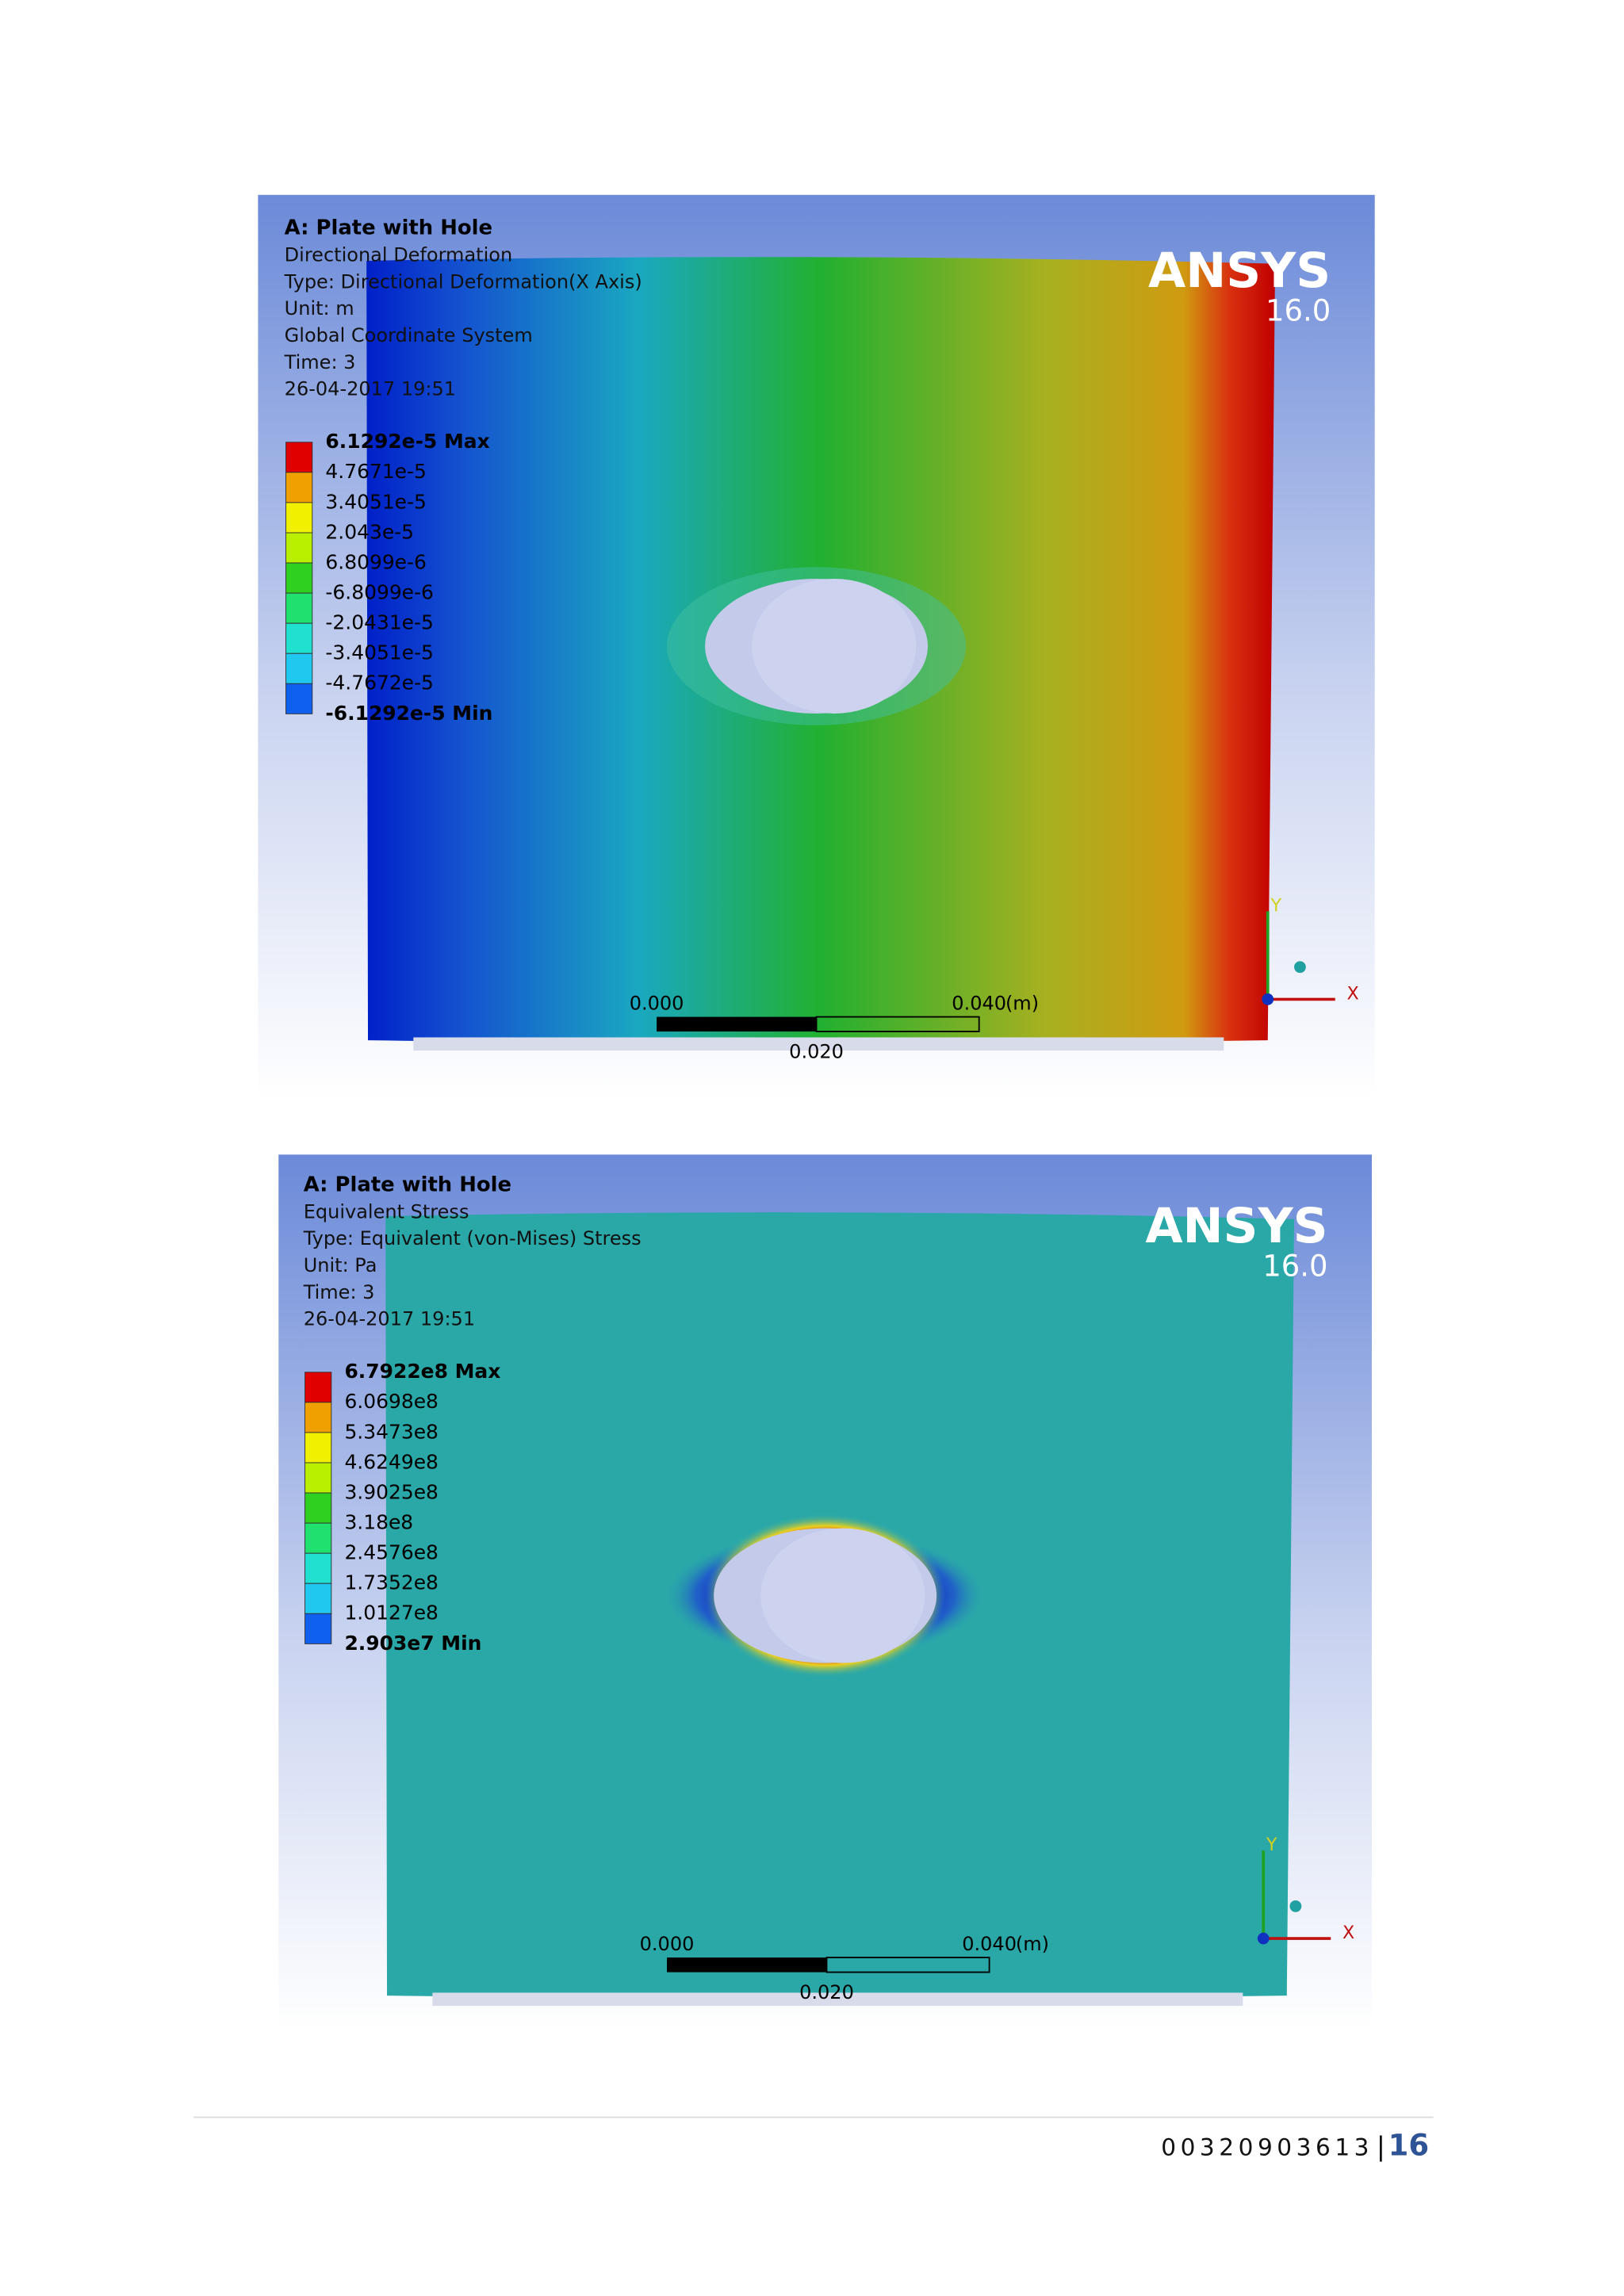 The height and width of the screenshot is (2296, 1624). I want to click on document-id: 00320903613, so click(1267, 2148).